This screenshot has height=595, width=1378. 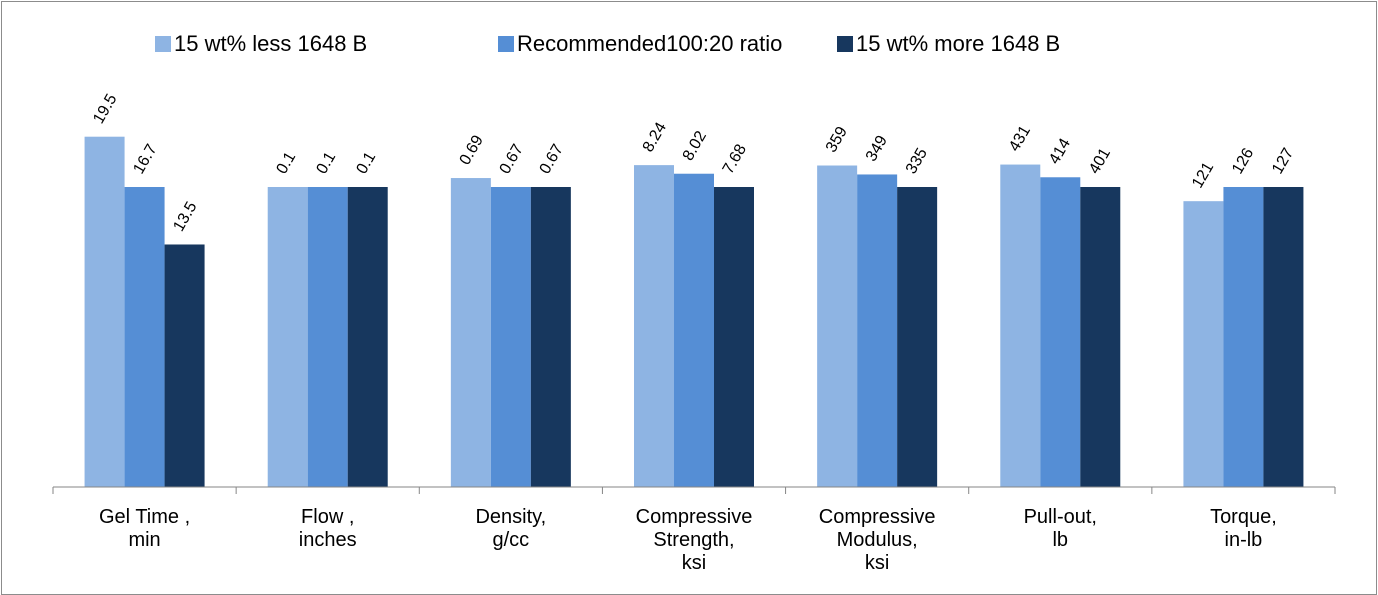 I want to click on data-label: 7.68, so click(x=735, y=159).